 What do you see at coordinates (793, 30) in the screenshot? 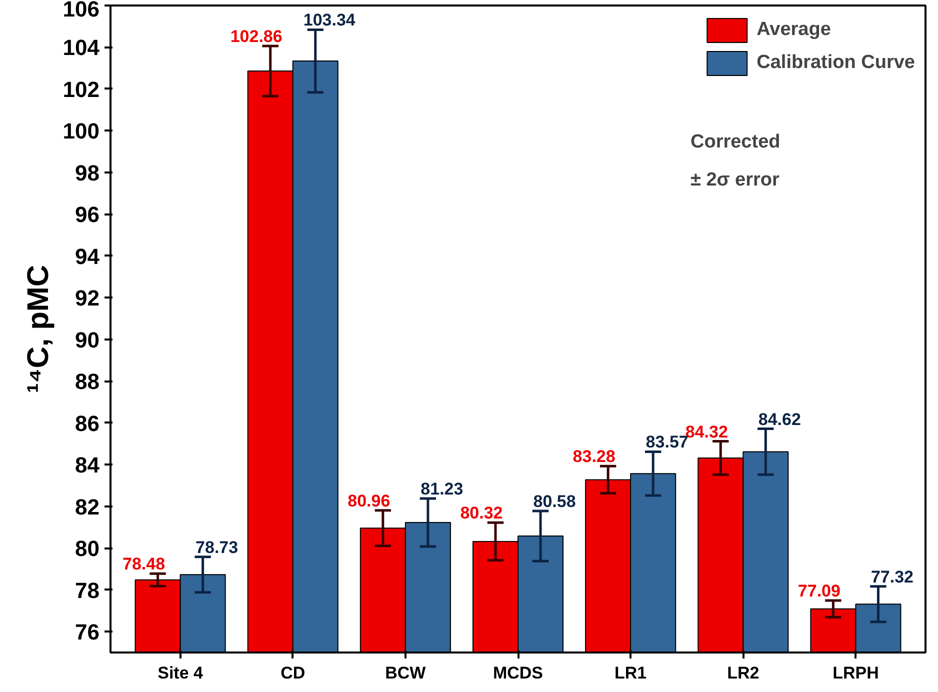
I see `legend-label: Average` at bounding box center [793, 30].